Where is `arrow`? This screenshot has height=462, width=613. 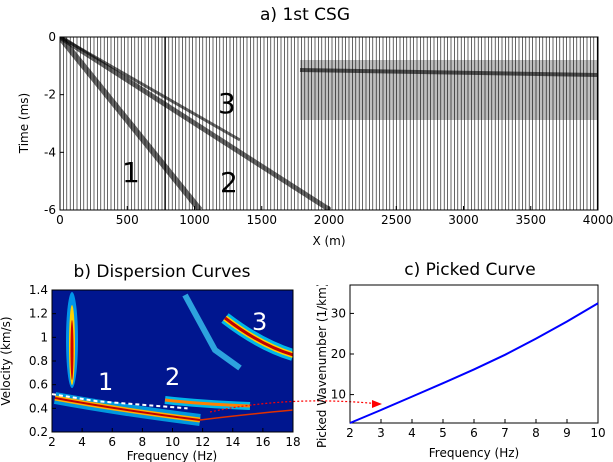 arrow is located at coordinates (295, 406).